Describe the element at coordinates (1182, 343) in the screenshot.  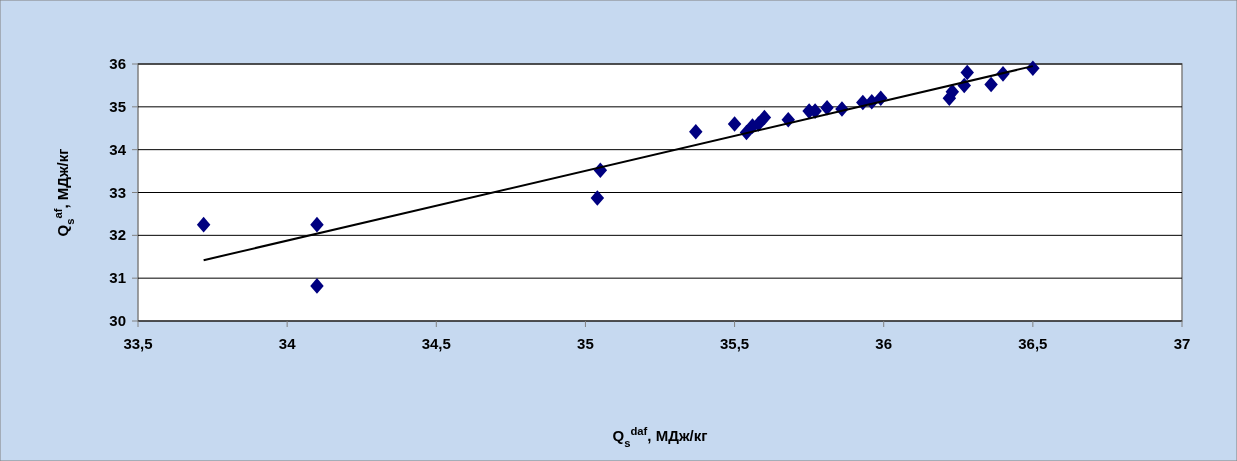
I see `x-tick-label: 37` at that location.